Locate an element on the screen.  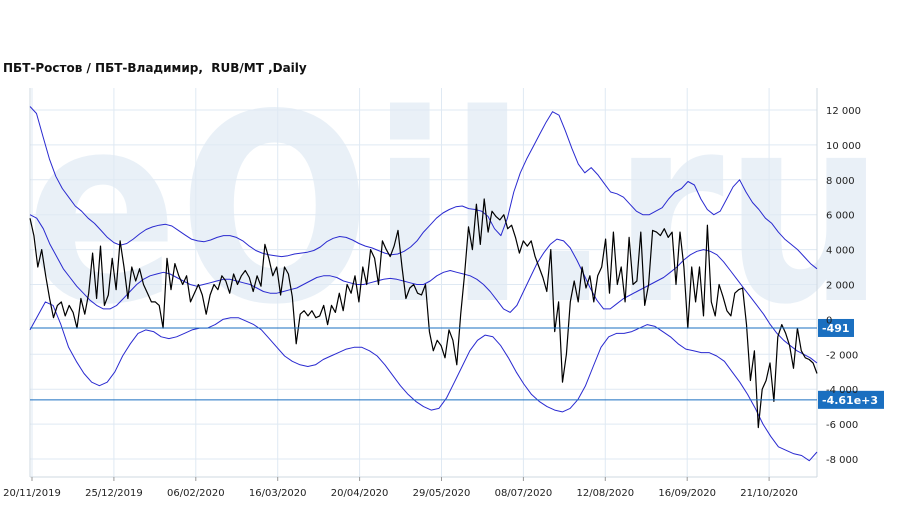
y-tick-label: -4 000 is located at coordinates (842, 390).